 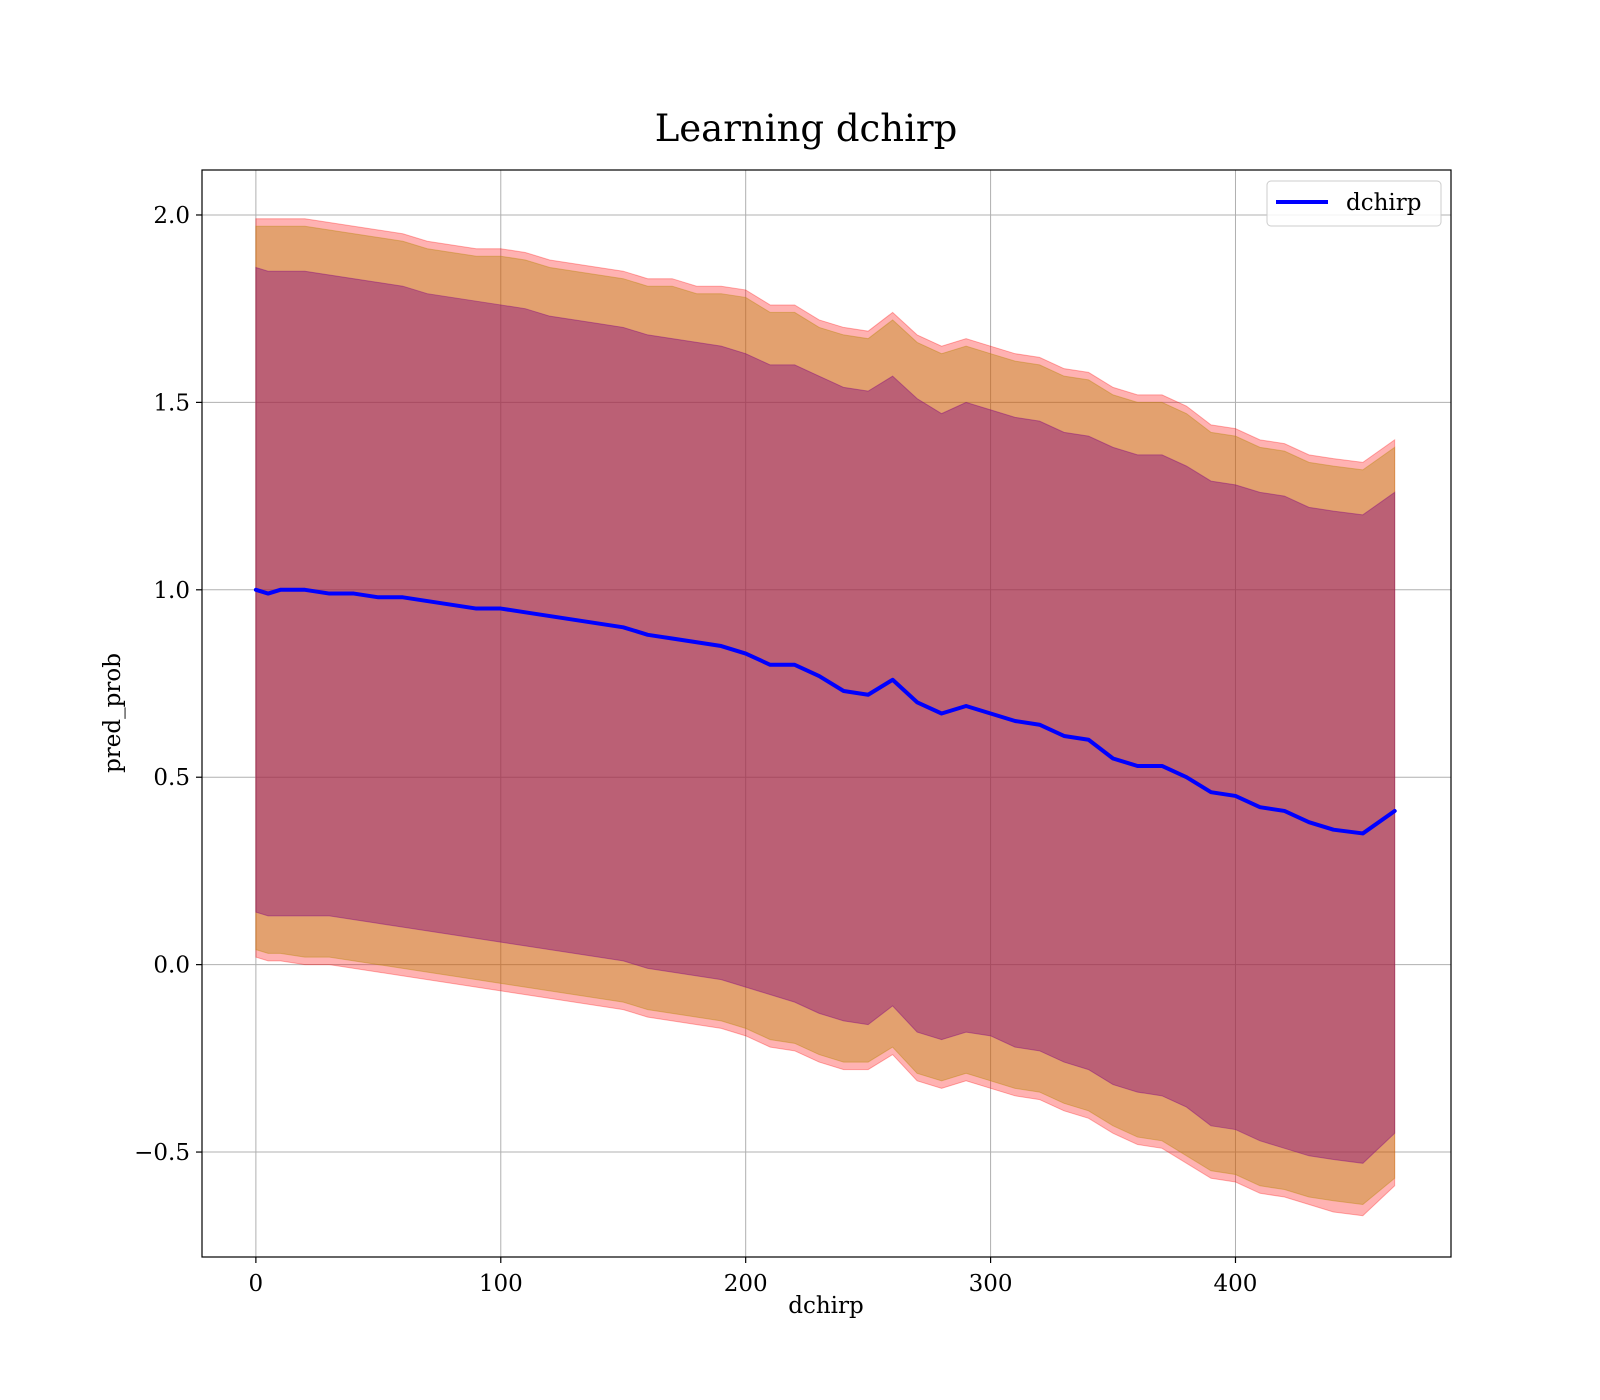 I want to click on x-tick-label: 200, so click(x=746, y=1284).